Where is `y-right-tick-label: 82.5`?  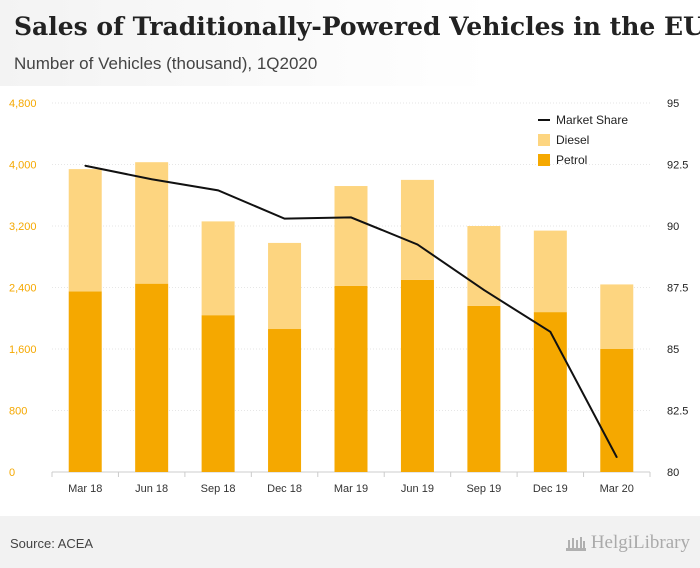 y-right-tick-label: 82.5 is located at coordinates (677, 412).